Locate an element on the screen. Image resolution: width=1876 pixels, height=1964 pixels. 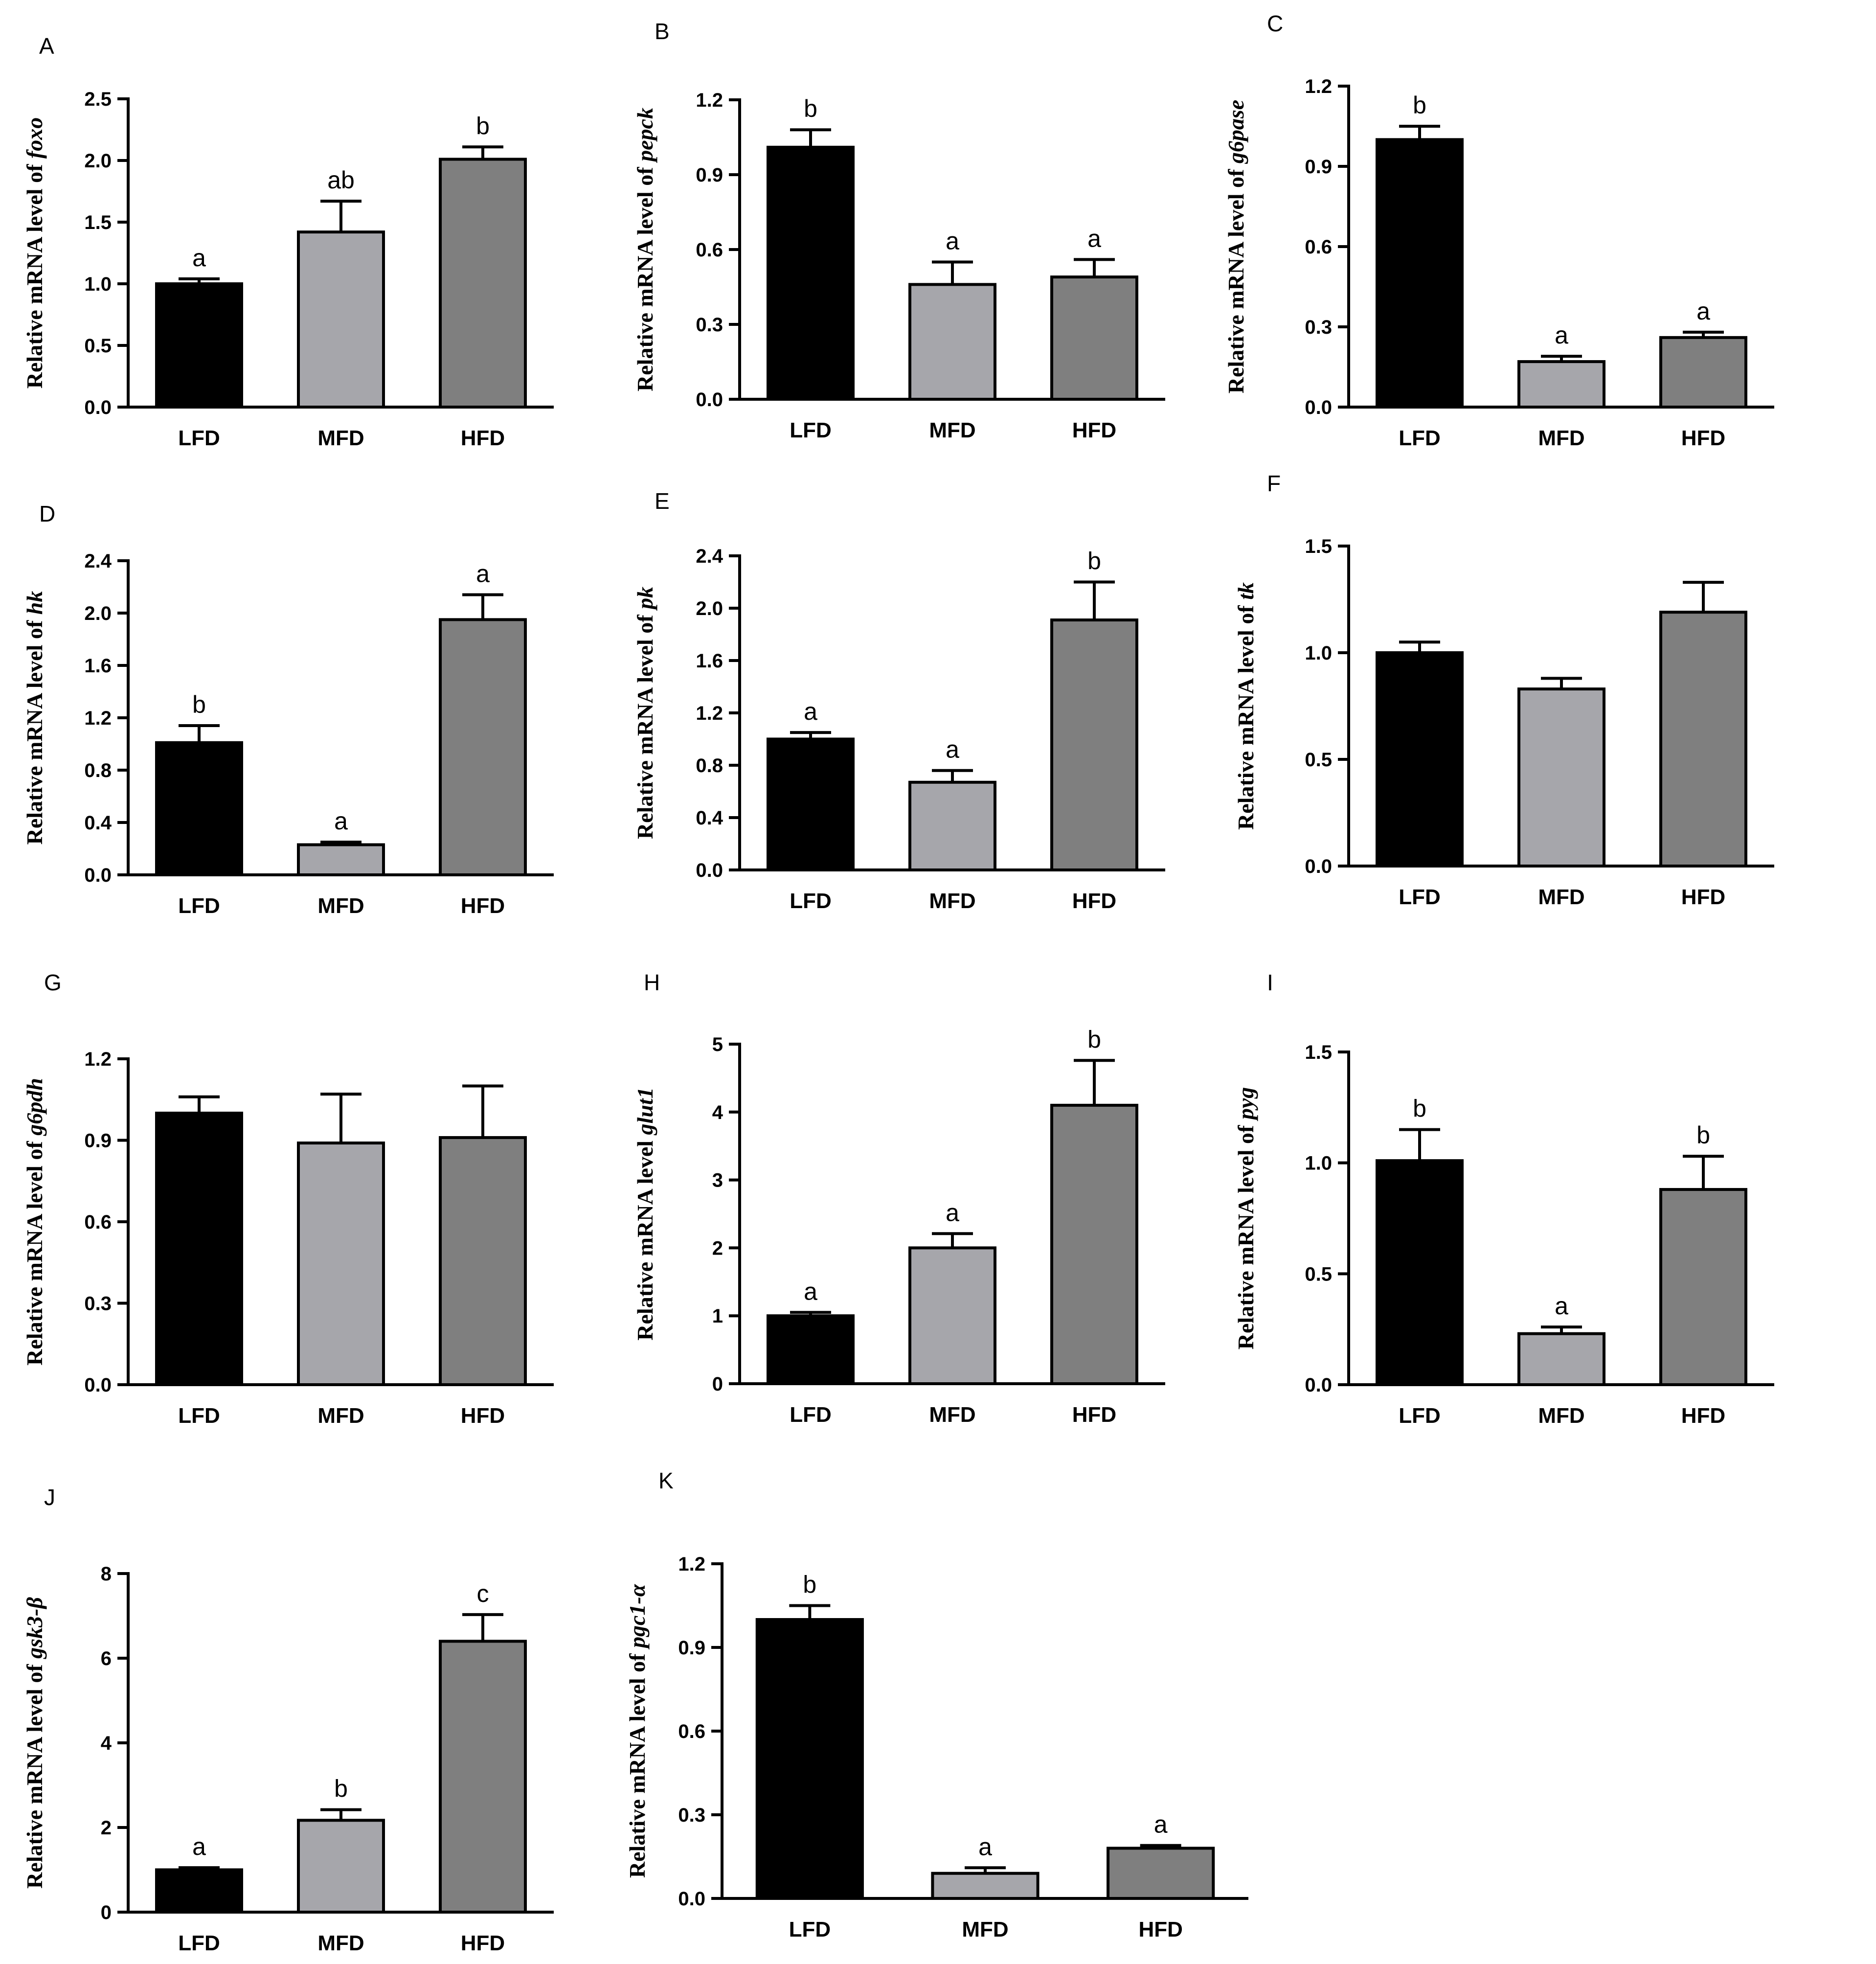
gene-name: gsk3-β is located at coordinates (34, 1628).